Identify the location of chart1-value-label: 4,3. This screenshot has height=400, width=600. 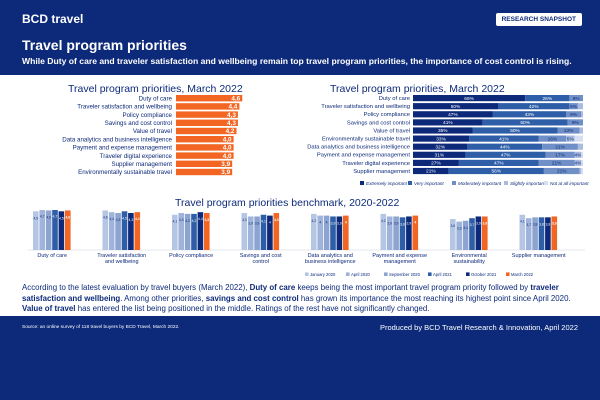
(231, 123).